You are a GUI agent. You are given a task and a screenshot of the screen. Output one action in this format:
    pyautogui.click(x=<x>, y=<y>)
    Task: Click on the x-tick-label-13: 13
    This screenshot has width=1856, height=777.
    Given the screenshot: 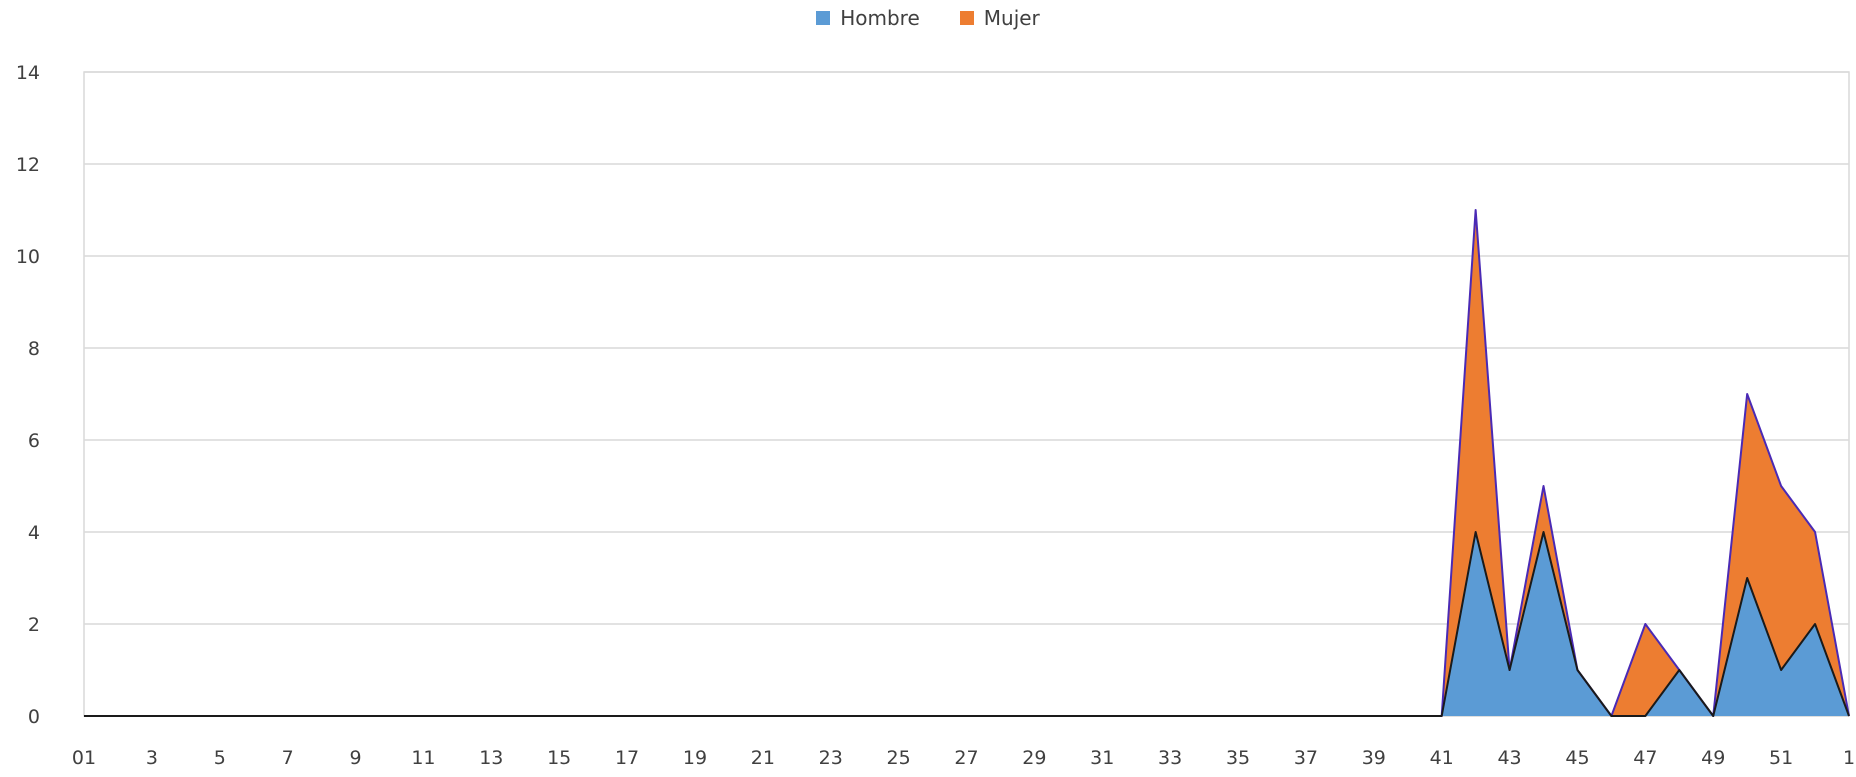 What is the action you would take?
    pyautogui.click(x=491, y=758)
    